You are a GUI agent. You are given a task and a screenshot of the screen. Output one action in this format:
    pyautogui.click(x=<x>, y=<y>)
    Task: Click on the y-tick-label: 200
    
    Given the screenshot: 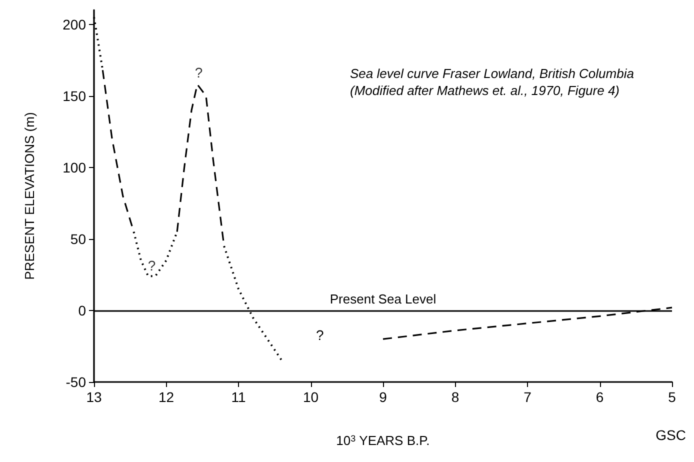 What is the action you would take?
    pyautogui.click(x=74, y=24)
    